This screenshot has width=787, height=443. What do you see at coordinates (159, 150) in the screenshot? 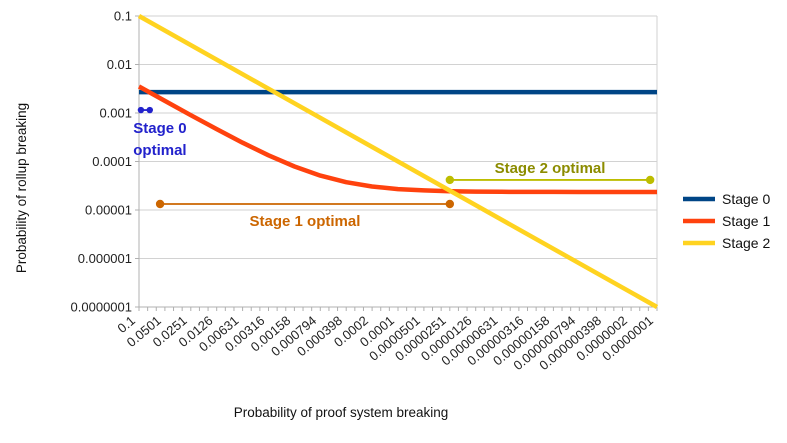
I see `annotation-label-stage-0-optimal: optimal` at bounding box center [159, 150].